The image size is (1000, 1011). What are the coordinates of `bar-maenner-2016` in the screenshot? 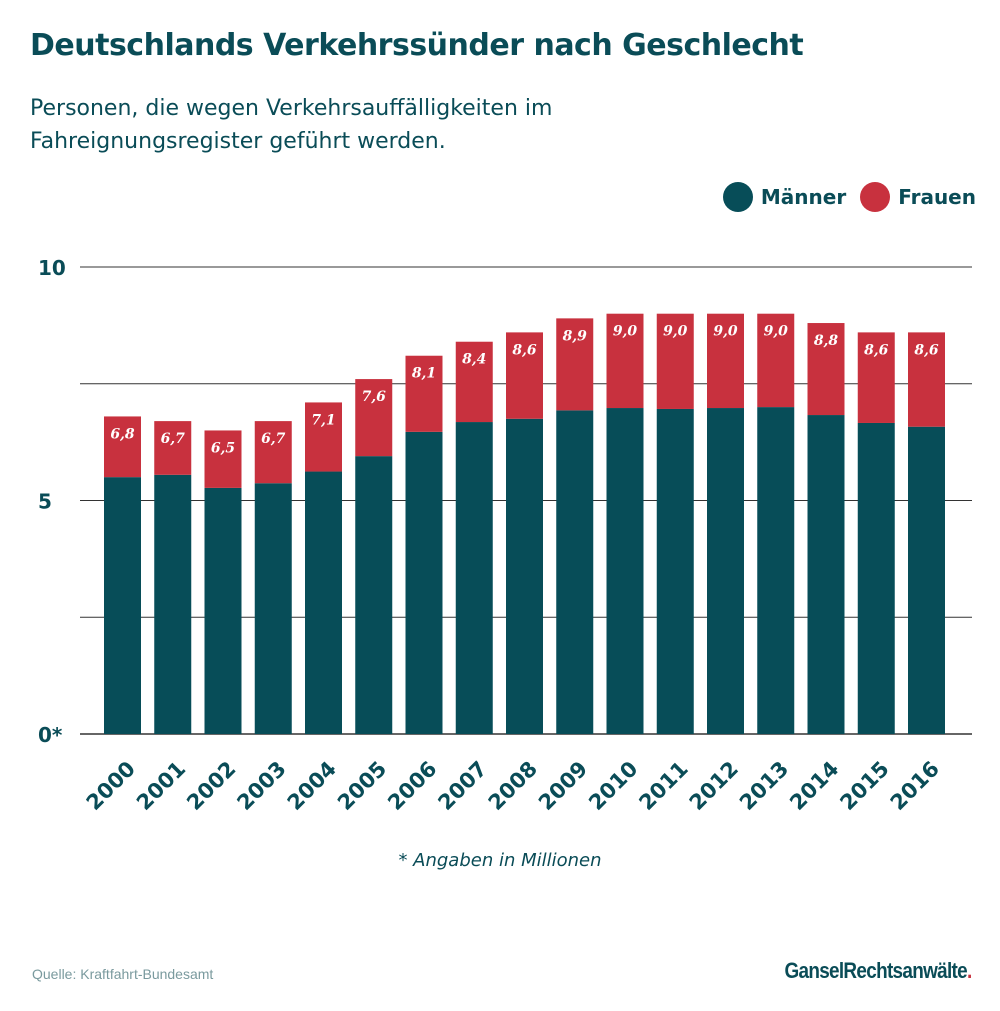 It's located at (926, 580).